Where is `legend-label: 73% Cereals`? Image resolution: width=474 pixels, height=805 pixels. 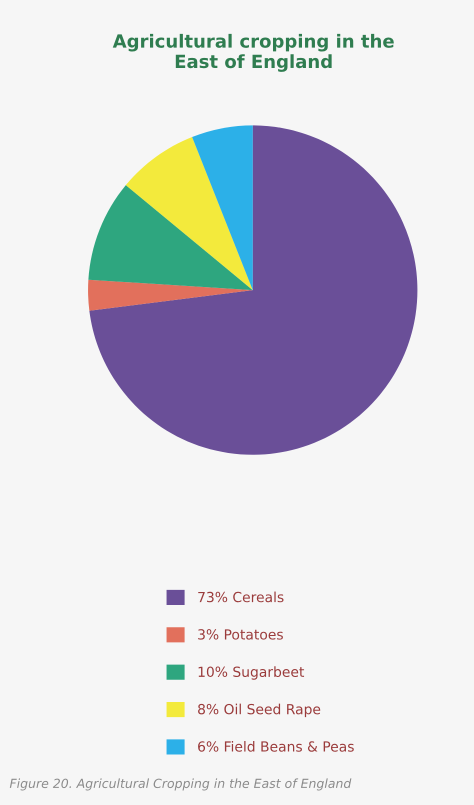
legend-label: 73% Cereals is located at coordinates (241, 597).